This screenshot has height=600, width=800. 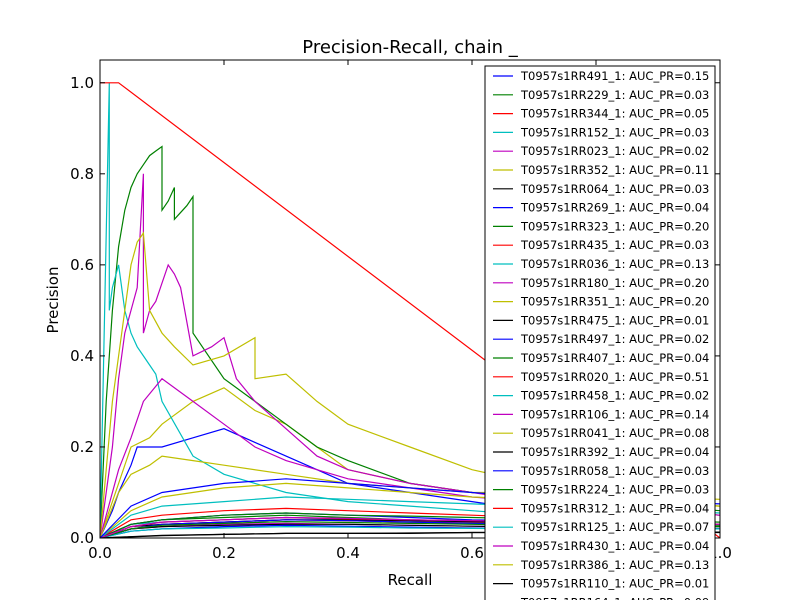 What do you see at coordinates (614, 396) in the screenshot?
I see `legend-label-17: T0957s1RR458_1: AUC_PR=0.02` at bounding box center [614, 396].